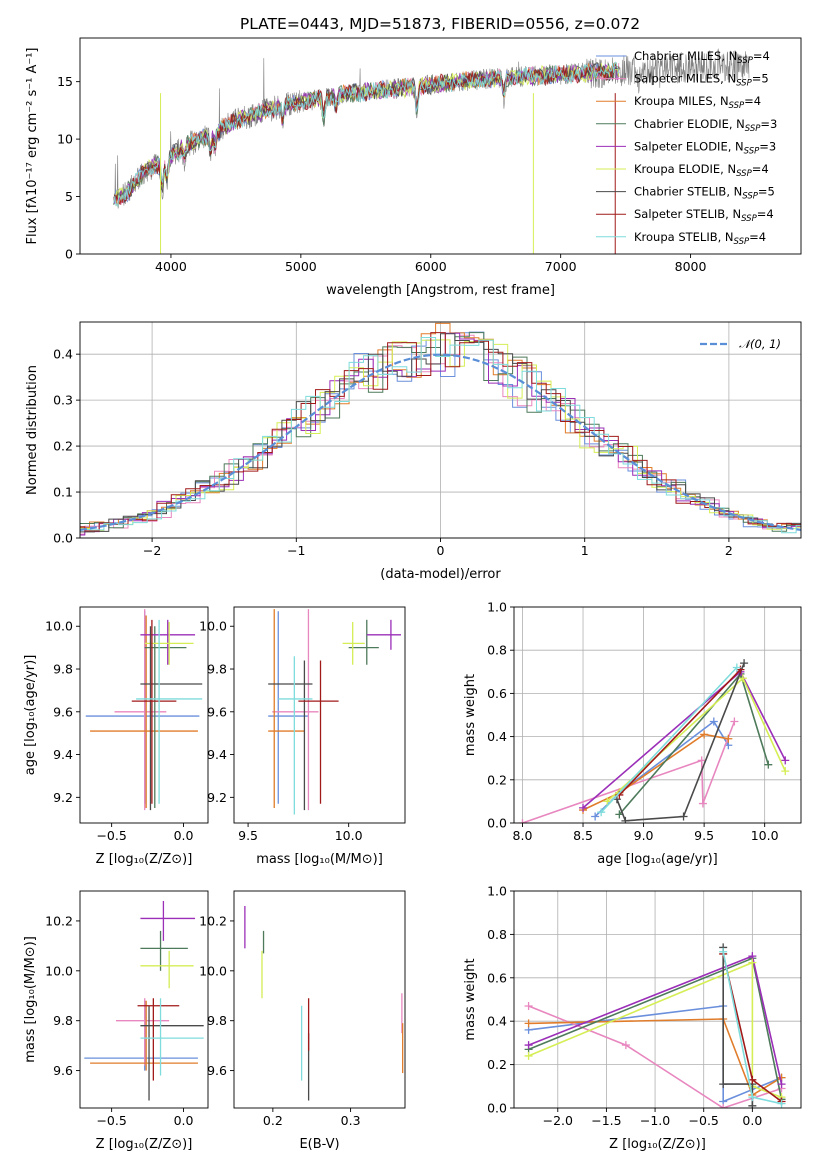 The width and height of the screenshot is (819, 1170). I want to click on y-tick-label: 15, so click(65, 81).